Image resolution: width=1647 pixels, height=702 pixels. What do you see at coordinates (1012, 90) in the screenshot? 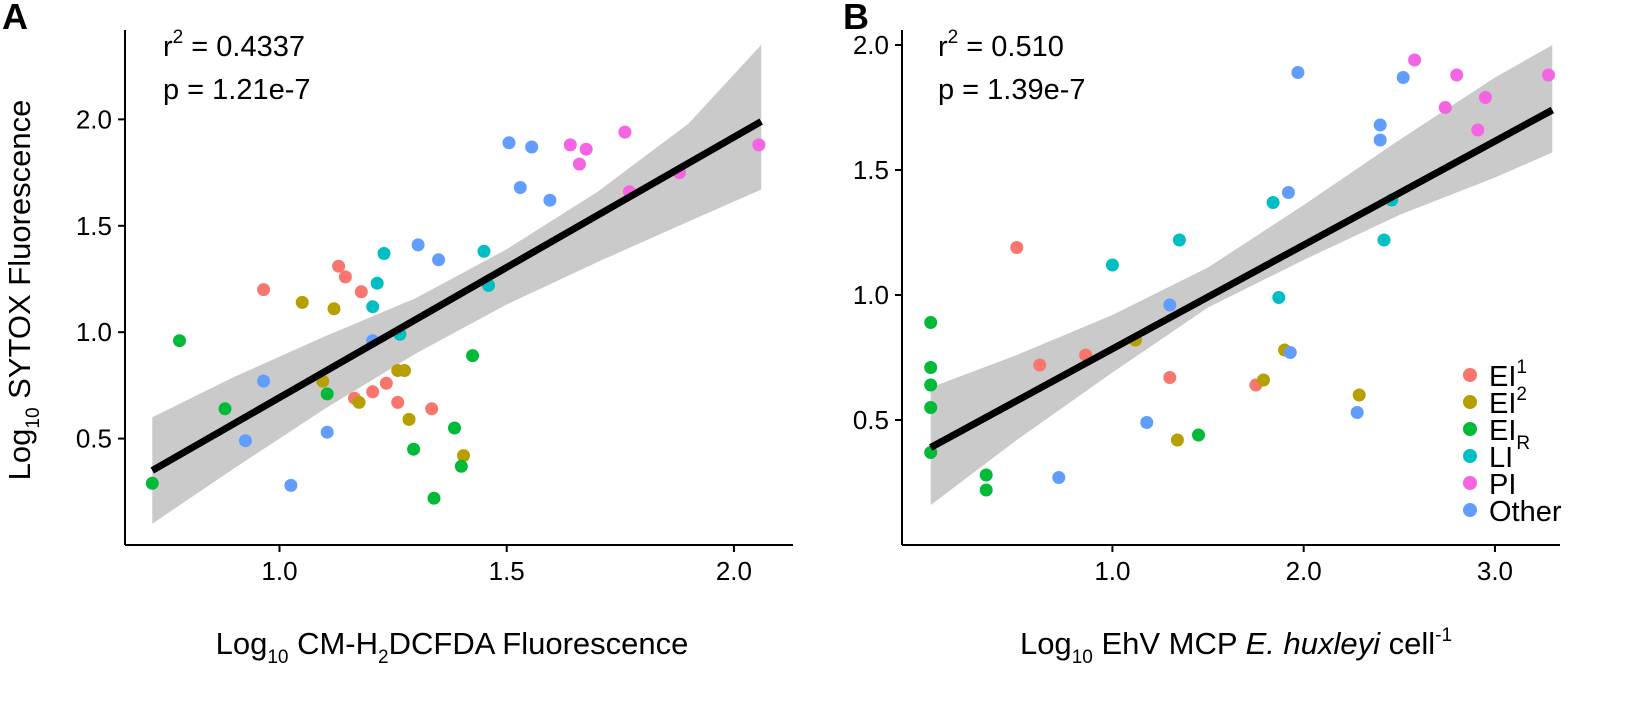
I see `panel-b-p-value: p = 1.39e-7` at bounding box center [1012, 90].